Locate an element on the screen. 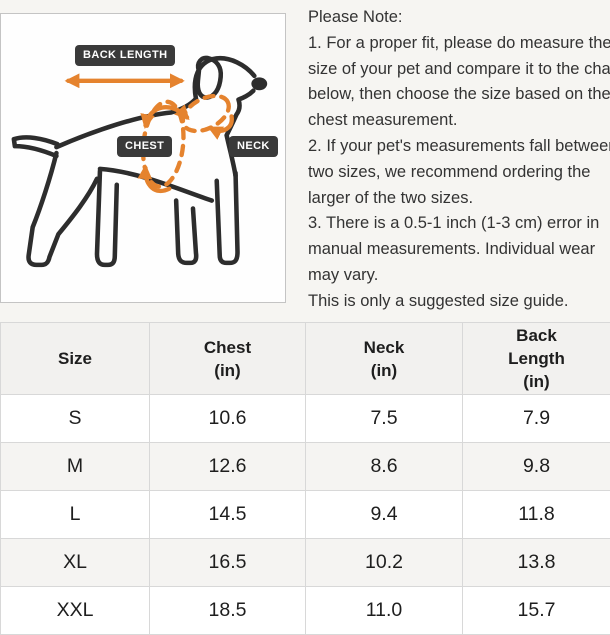 Image resolution: width=610 pixels, height=635 pixels. cell-size: XL is located at coordinates (75, 563).